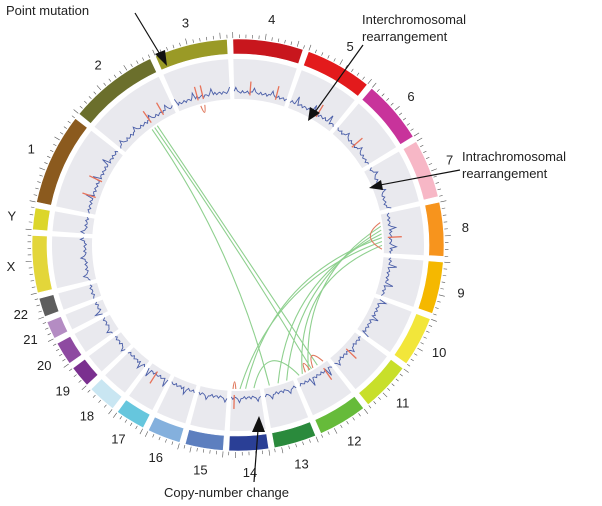 The height and width of the screenshot is (506, 602). I want to click on chromosome-label-1: 1, so click(31, 148).